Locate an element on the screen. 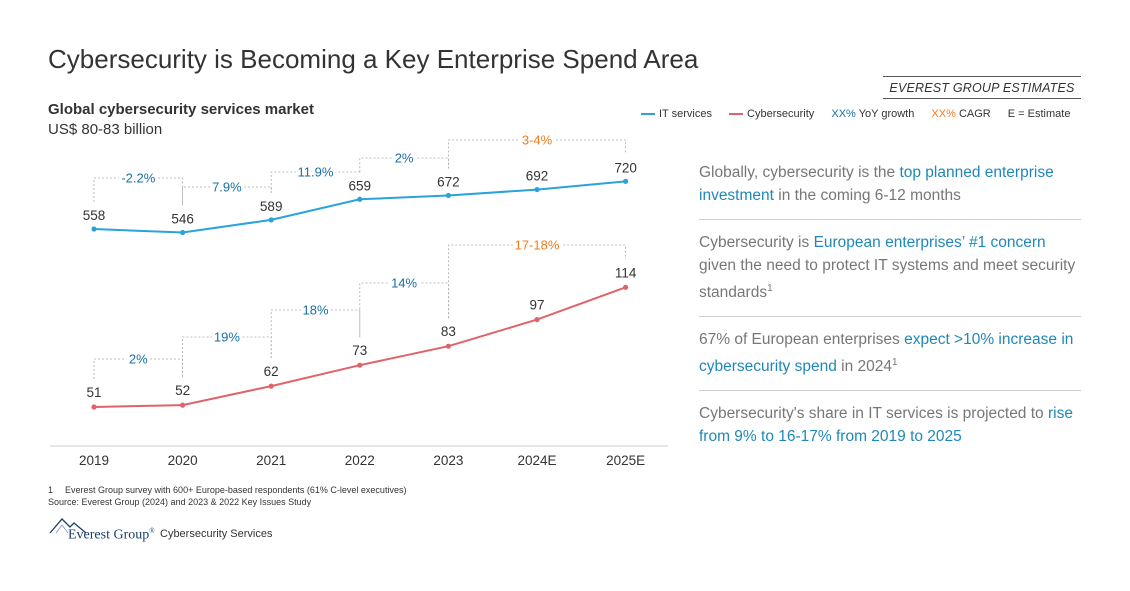 The image size is (1130, 591). legend-estimate-note: E = Estimate is located at coordinates (1039, 114).